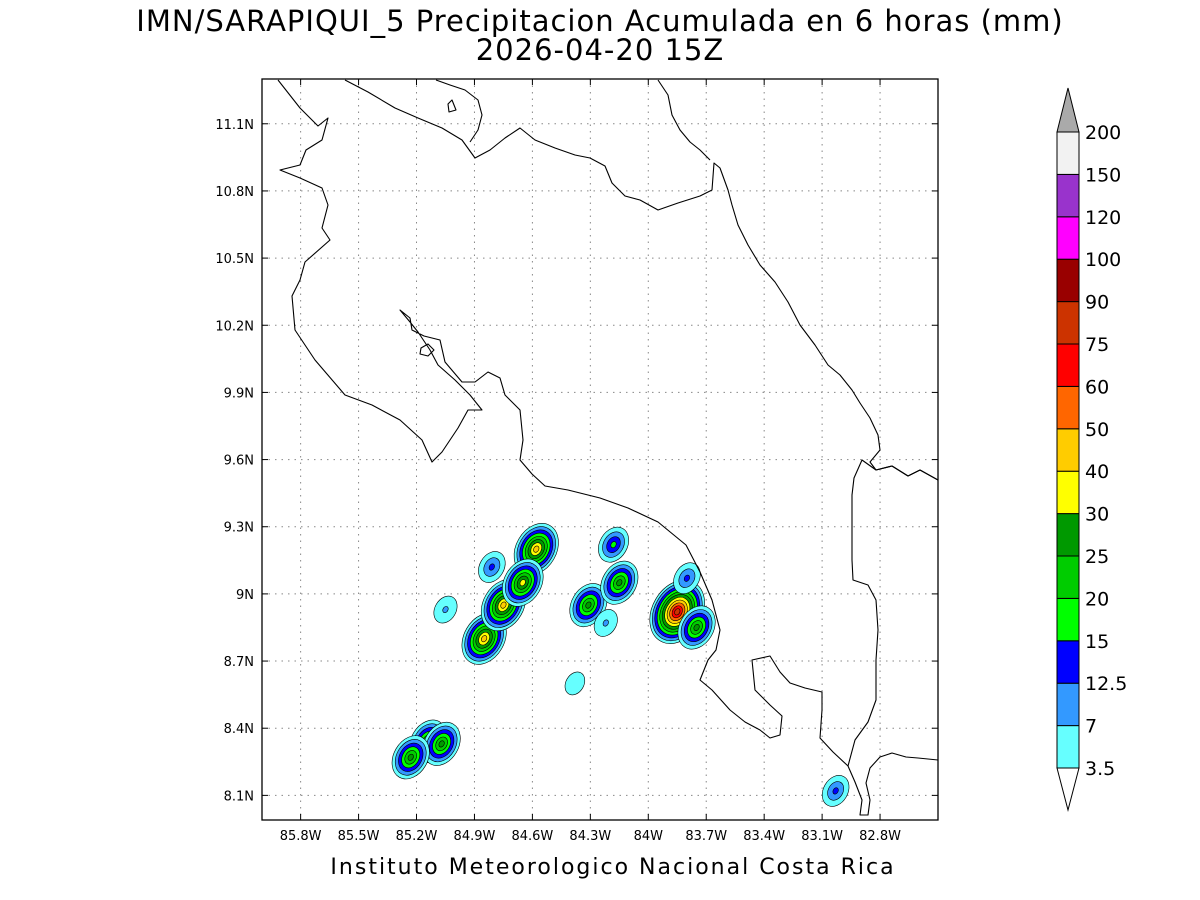  Describe the element at coordinates (1100, 769) in the screenshot. I see `colorbar-level-label: 3.5` at that location.